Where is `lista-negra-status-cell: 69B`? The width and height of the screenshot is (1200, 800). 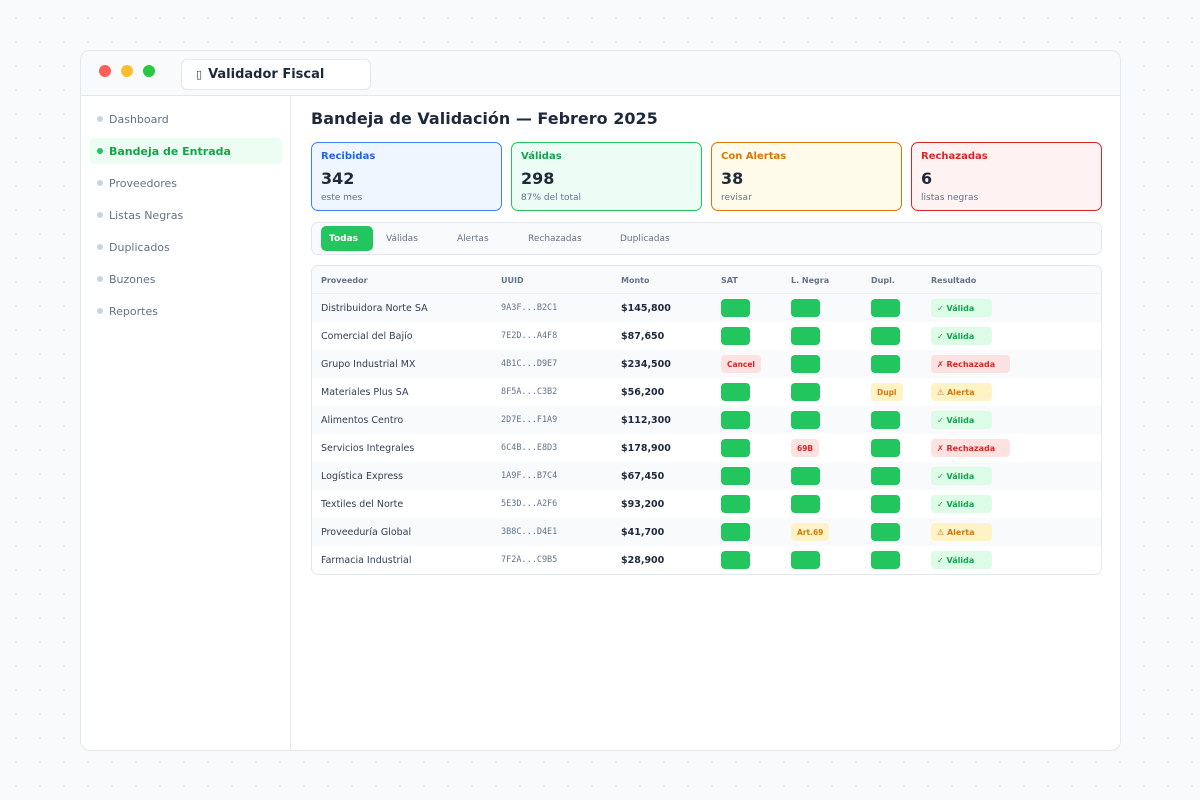 lista-negra-status-cell: 69B is located at coordinates (805, 448).